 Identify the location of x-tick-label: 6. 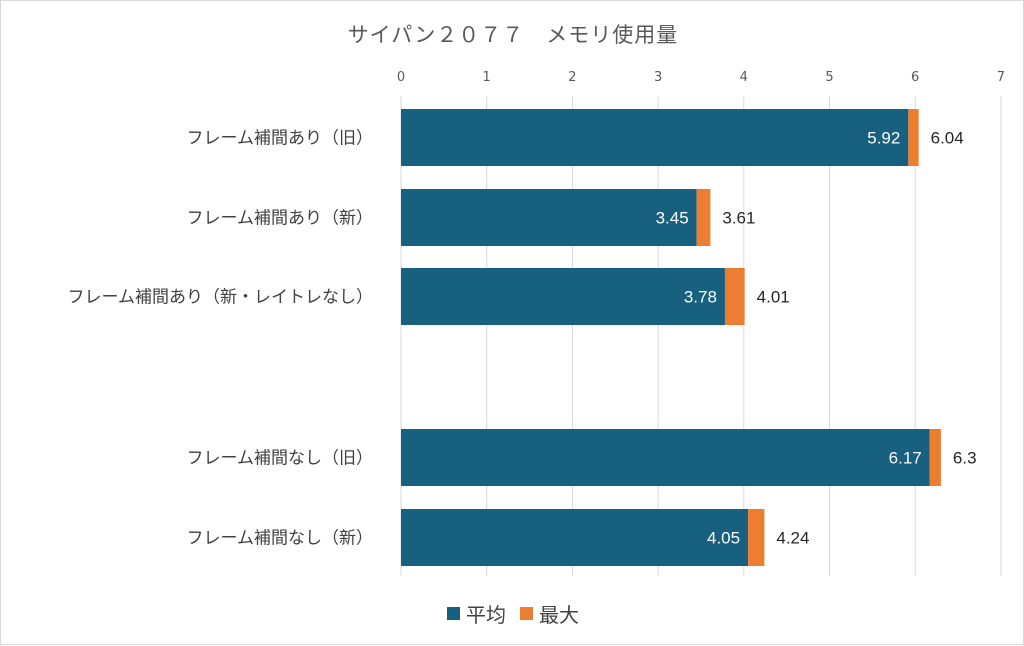
(915, 77).